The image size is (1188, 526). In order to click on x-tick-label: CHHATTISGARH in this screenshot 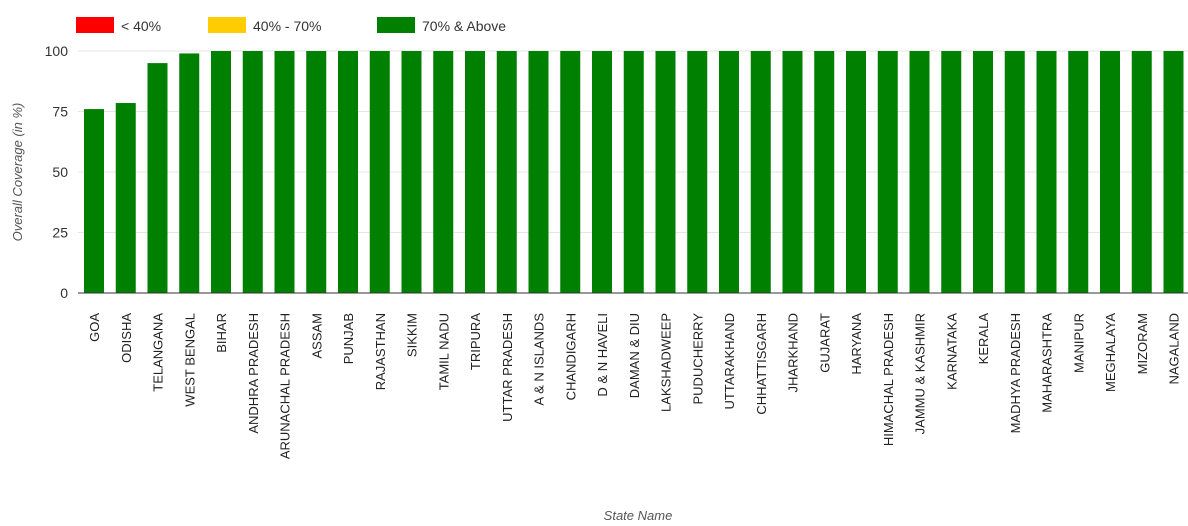, I will do `click(761, 364)`.